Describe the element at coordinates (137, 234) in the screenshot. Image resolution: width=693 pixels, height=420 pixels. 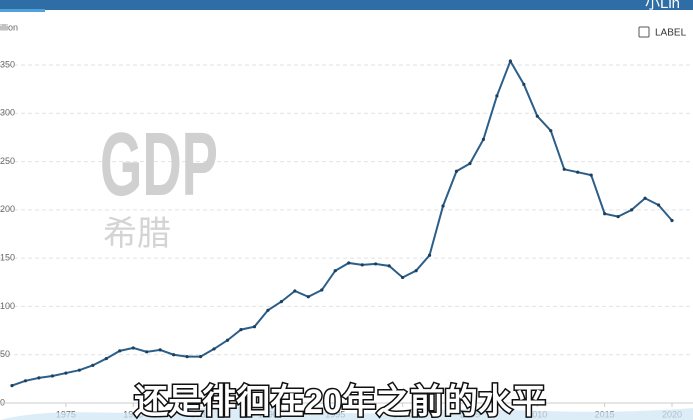
I see `watermark-subtitle: 希腊` at that location.